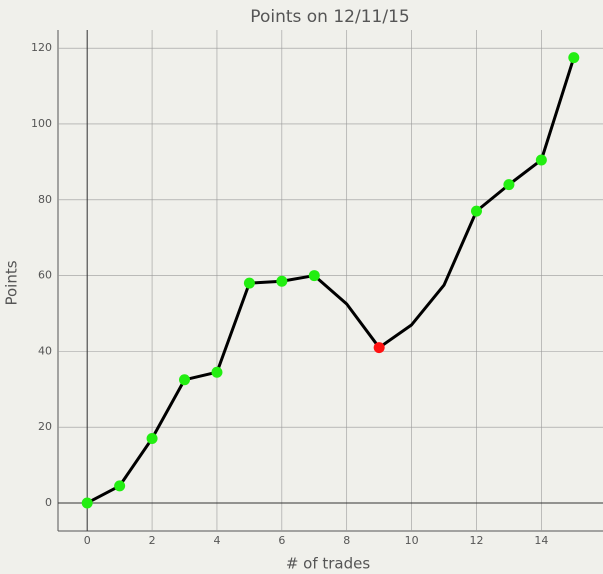 This screenshot has height=574, width=603. I want to click on y-tick-label: 40, so click(45, 350).